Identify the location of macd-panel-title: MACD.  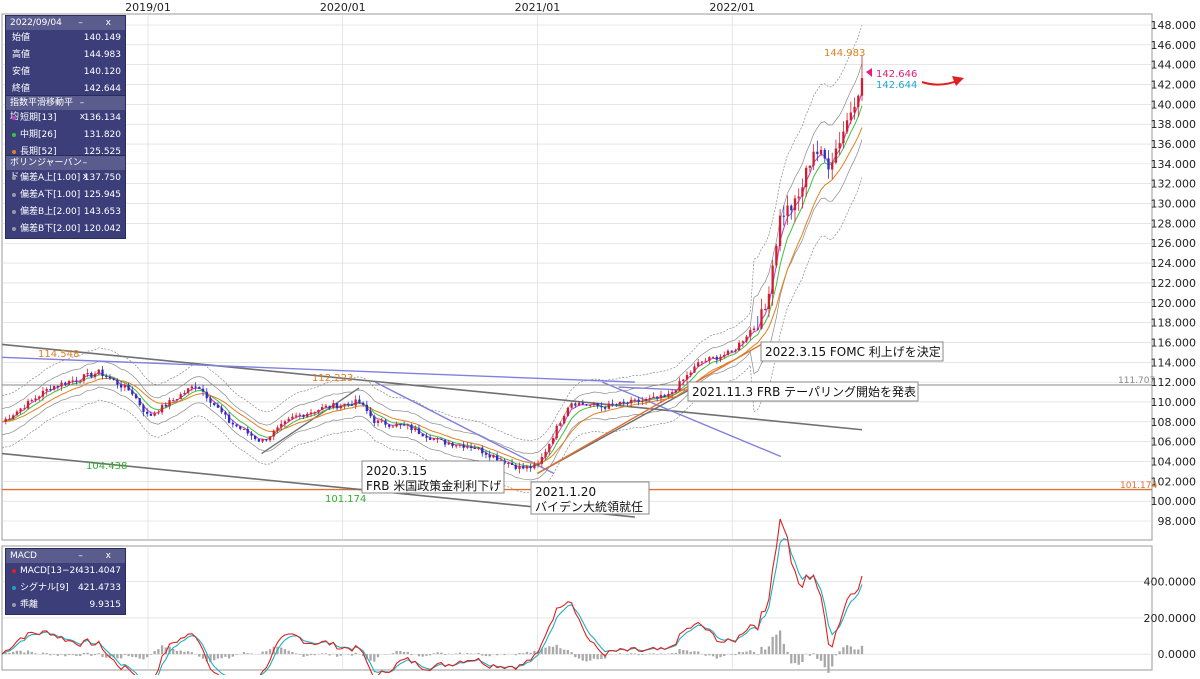
(23, 556).